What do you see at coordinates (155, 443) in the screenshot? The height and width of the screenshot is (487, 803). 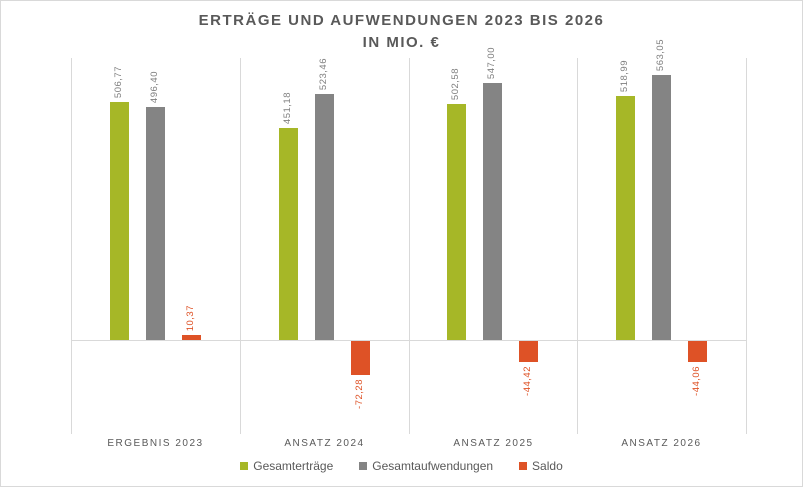 I see `category-label: ERGEBNIS 2023` at bounding box center [155, 443].